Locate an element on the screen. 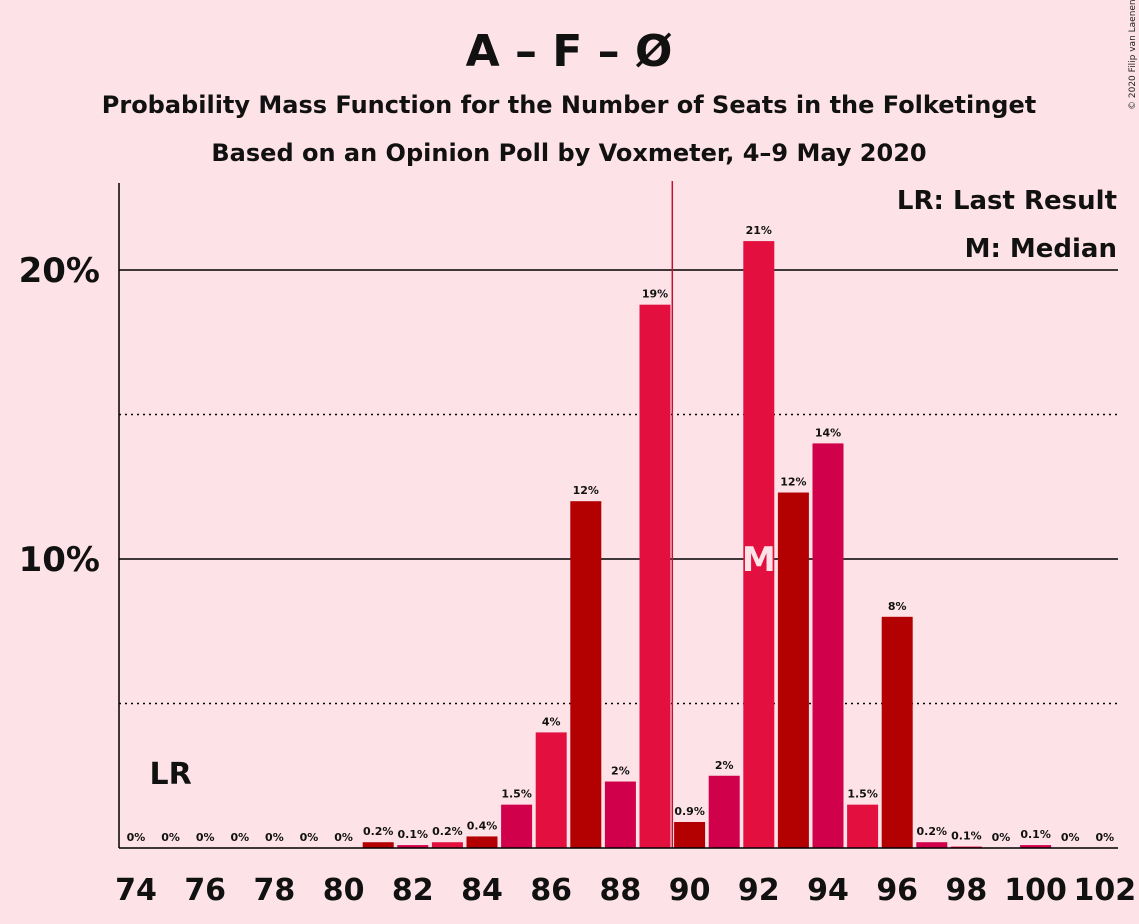 This screenshot has height=924, width=1139. legend-last-result: LR: Last Result is located at coordinates (1007, 201).